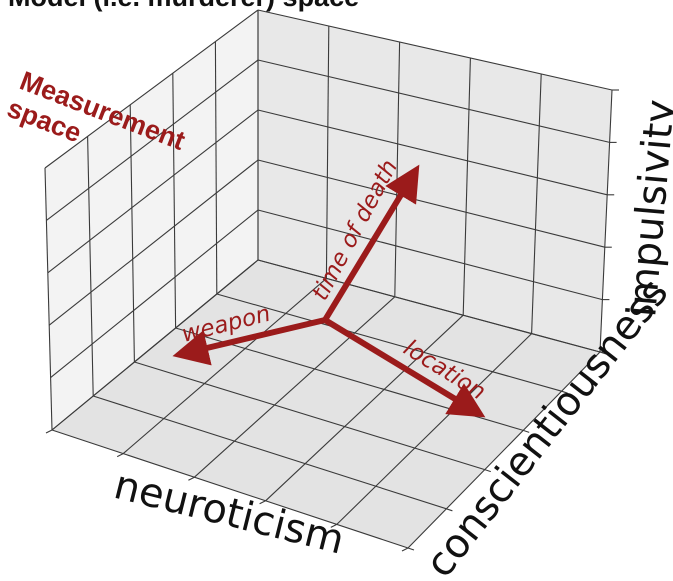  I want to click on page-title: Model (i.e. murderer) space, so click(183, 6).